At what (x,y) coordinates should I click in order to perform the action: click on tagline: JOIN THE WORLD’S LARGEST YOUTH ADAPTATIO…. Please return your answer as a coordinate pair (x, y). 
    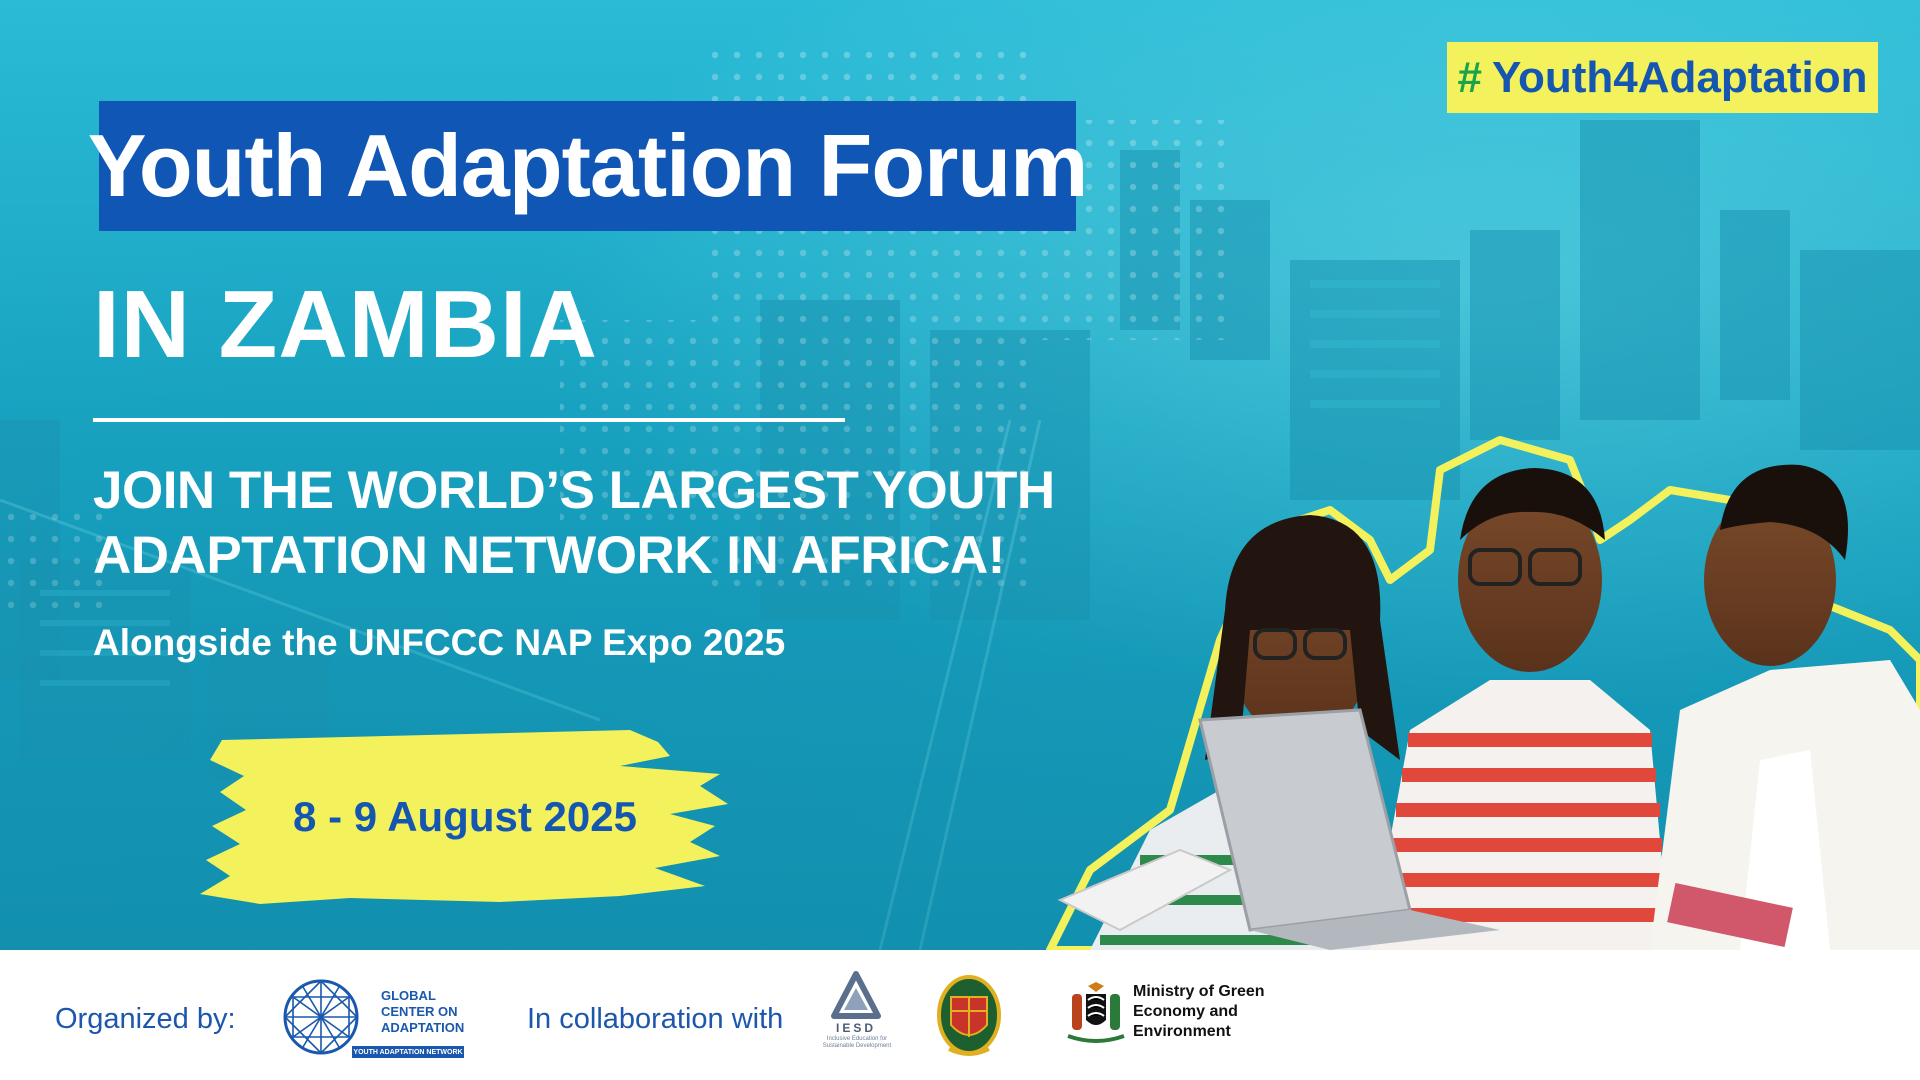
    Looking at the image, I should click on (593, 523).